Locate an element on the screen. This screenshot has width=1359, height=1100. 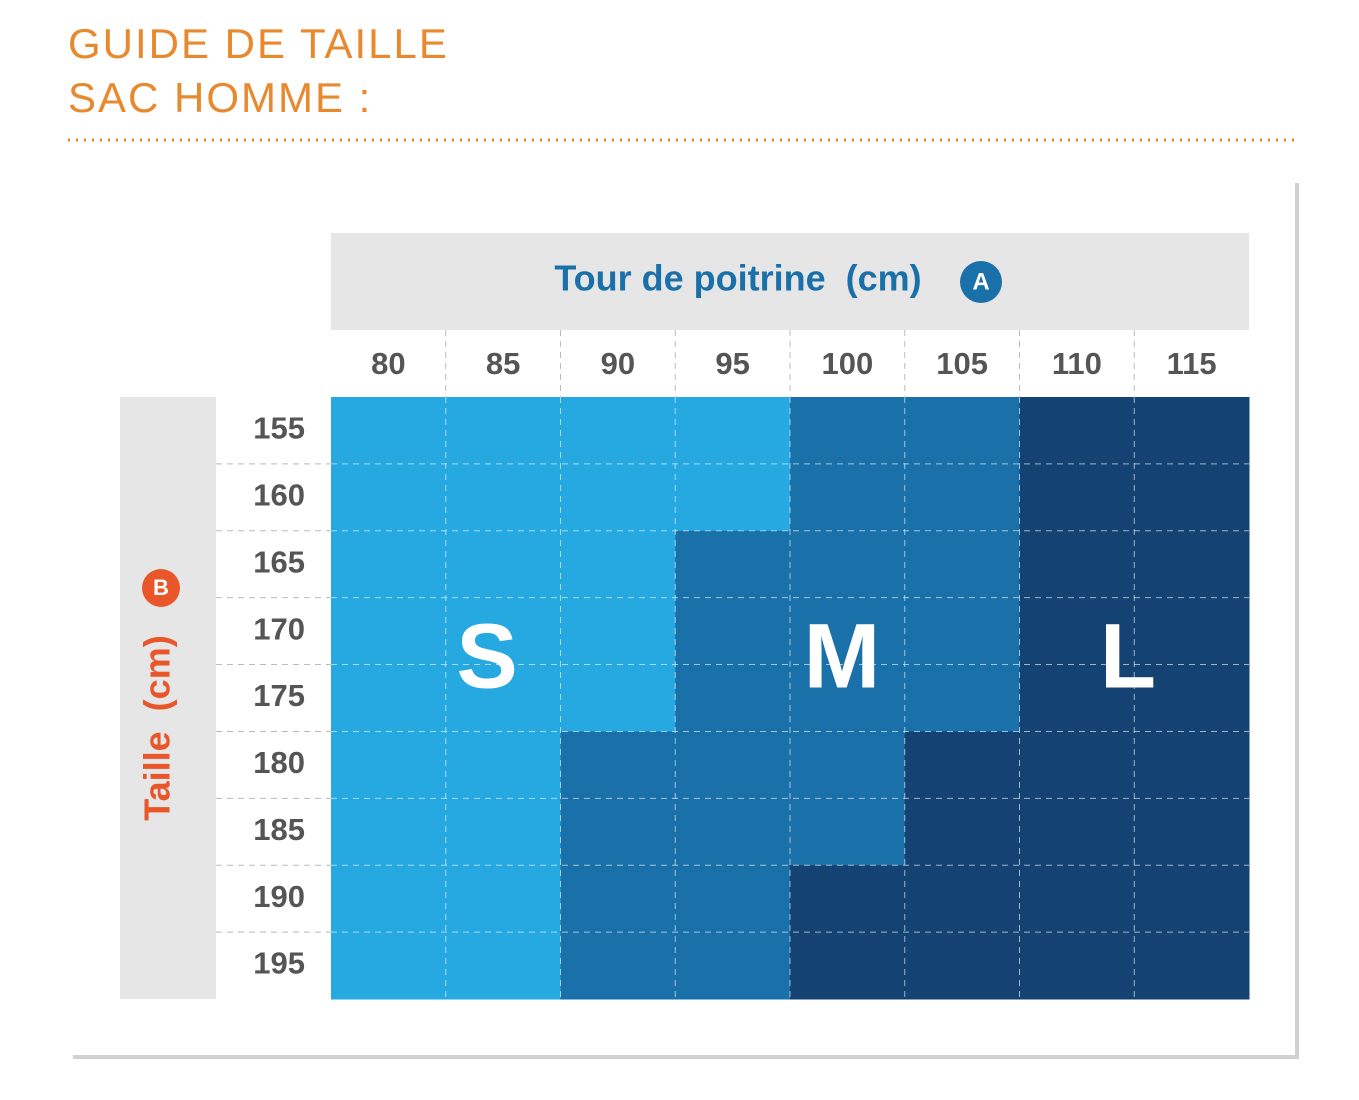
title-line: SAC HOMME : is located at coordinates (220, 97).